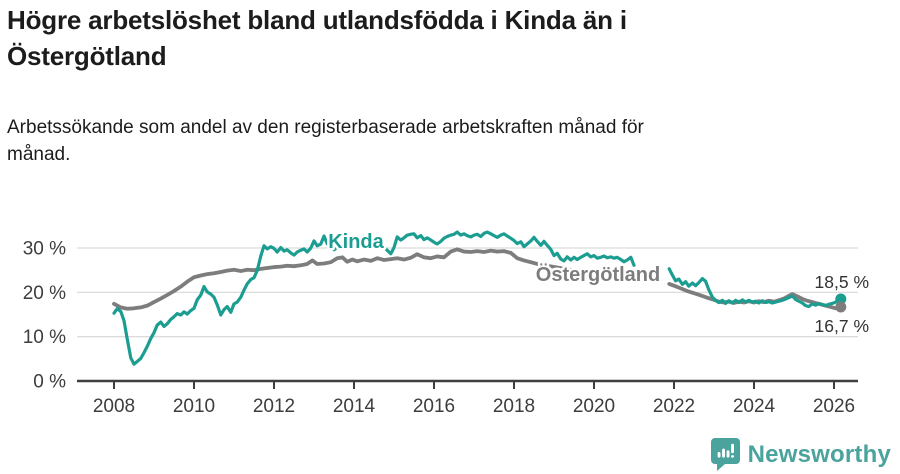 The height and width of the screenshot is (474, 900). What do you see at coordinates (755, 288) in the screenshot?
I see `kinda-line-segment` at bounding box center [755, 288].